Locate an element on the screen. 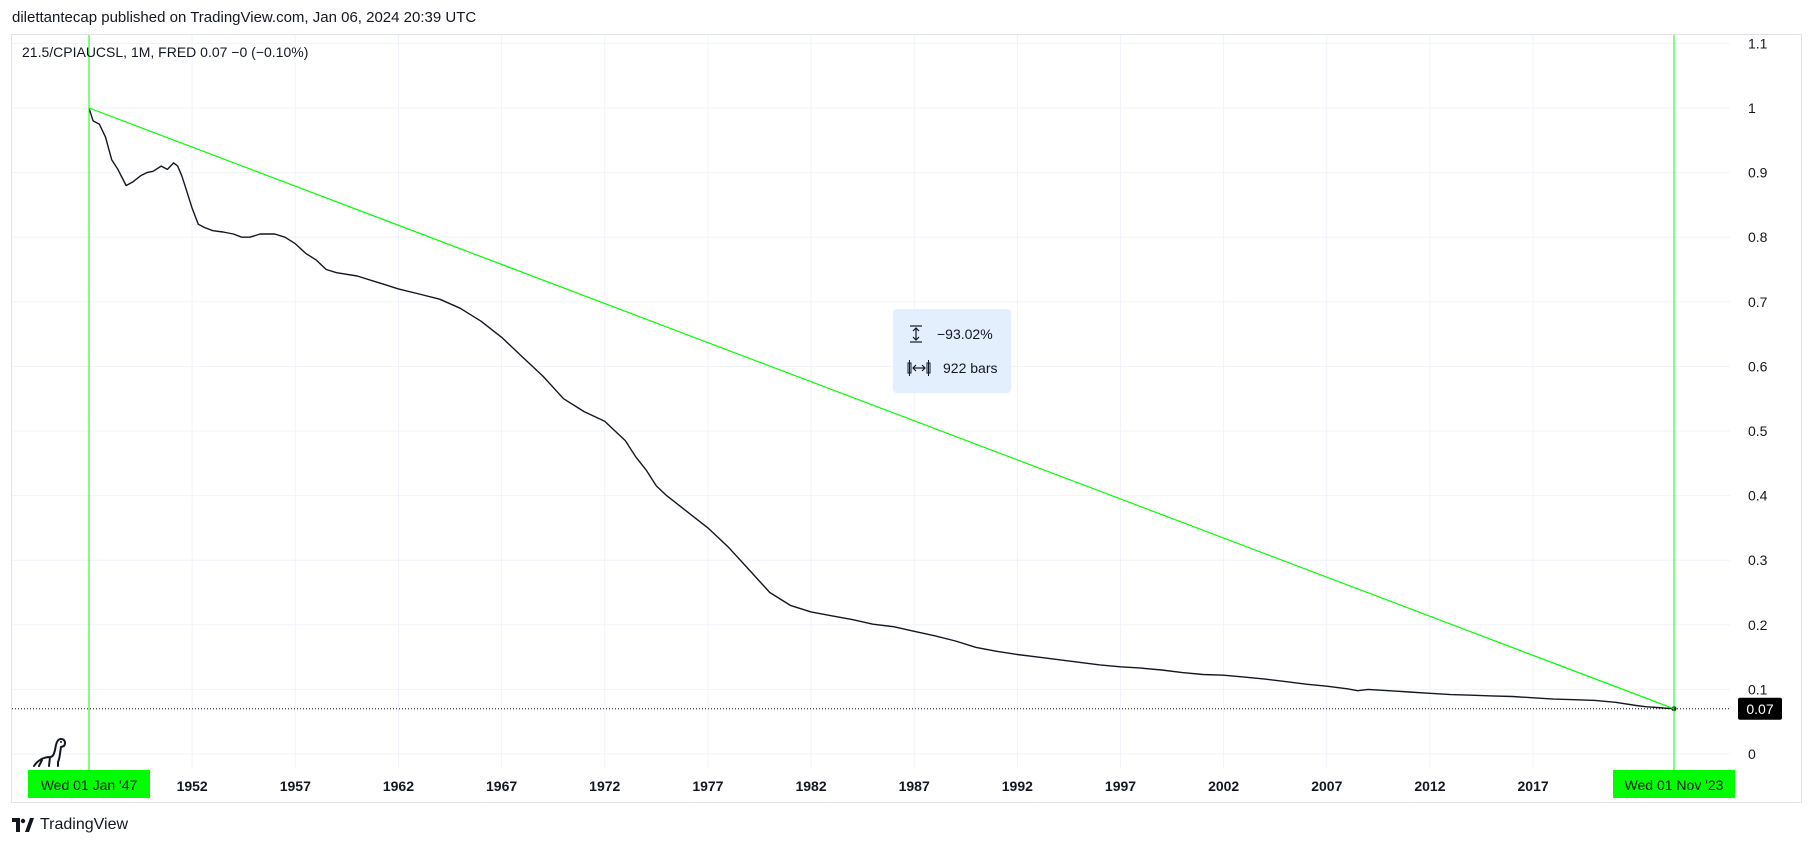 The width and height of the screenshot is (1815, 847). x-tick-label: 1952 is located at coordinates (192, 786).